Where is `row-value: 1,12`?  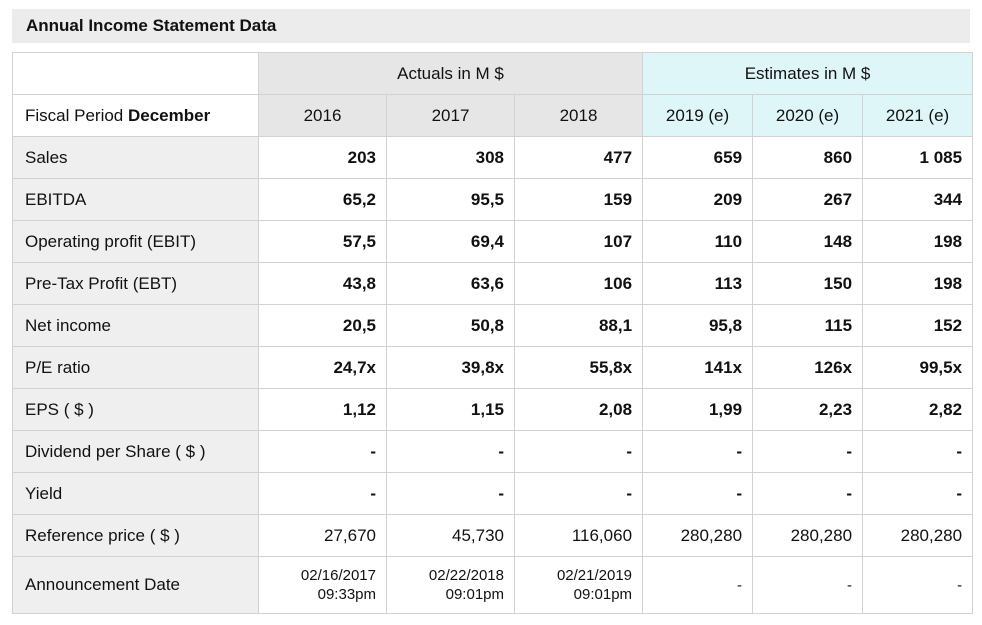 row-value: 1,12 is located at coordinates (322, 409).